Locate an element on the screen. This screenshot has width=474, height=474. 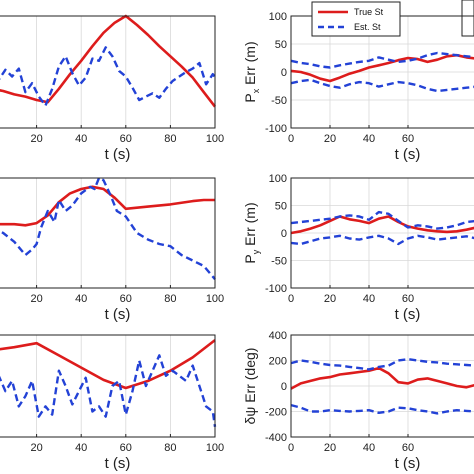
y-tick-label: -200 is located at coordinates (276, 413).